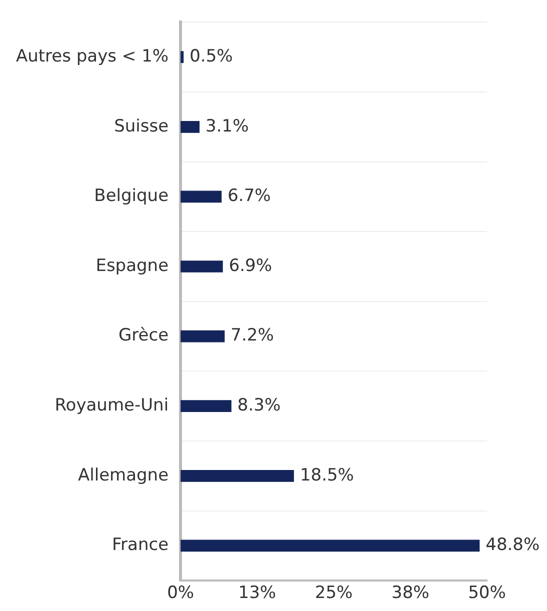  What do you see at coordinates (227, 126) in the screenshot?
I see `data-label: 3.1%` at bounding box center [227, 126].